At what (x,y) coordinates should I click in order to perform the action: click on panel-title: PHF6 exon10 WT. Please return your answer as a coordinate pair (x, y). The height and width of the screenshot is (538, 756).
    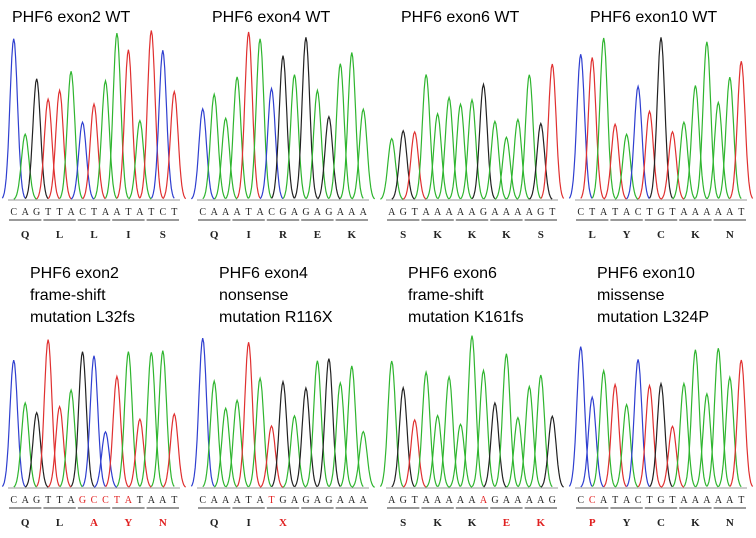
    Looking at the image, I should click on (653, 17).